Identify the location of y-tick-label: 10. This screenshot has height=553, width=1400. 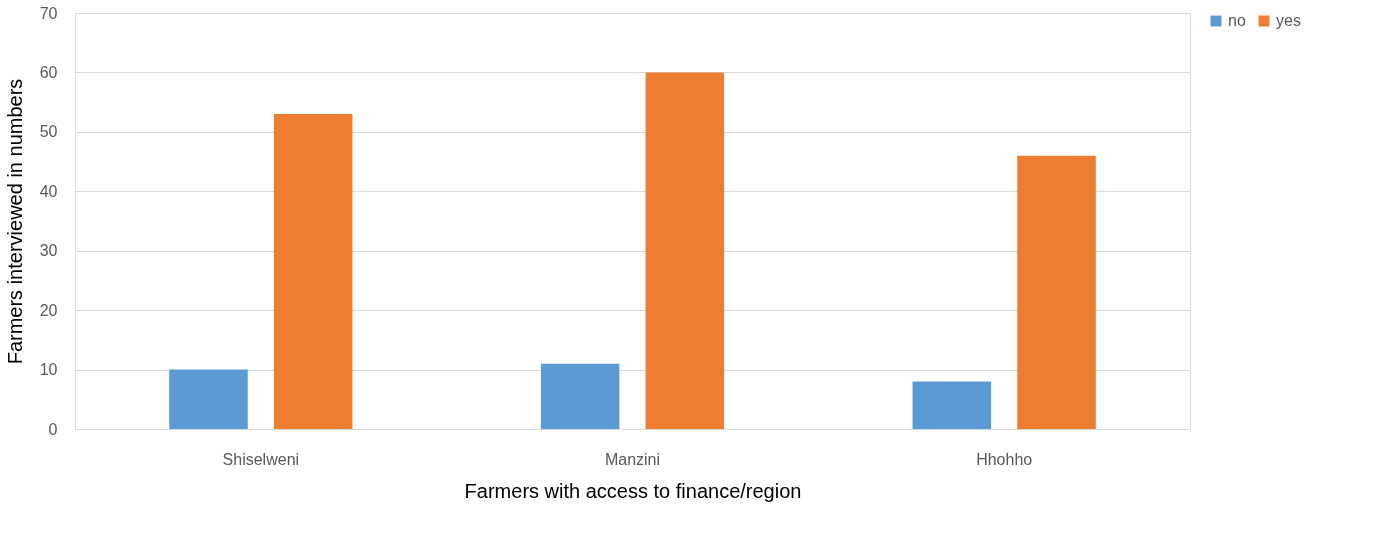
(48, 370).